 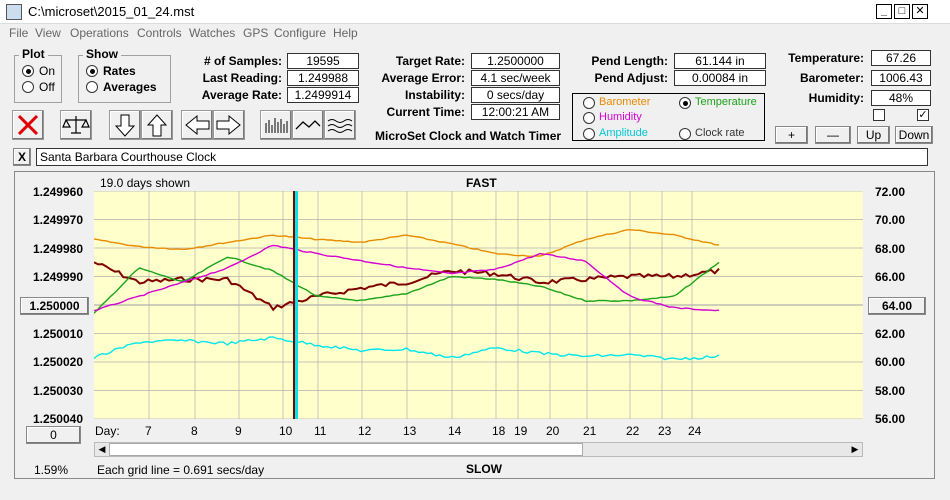 What do you see at coordinates (320, 431) in the screenshot?
I see `x-tick-label: 11` at bounding box center [320, 431].